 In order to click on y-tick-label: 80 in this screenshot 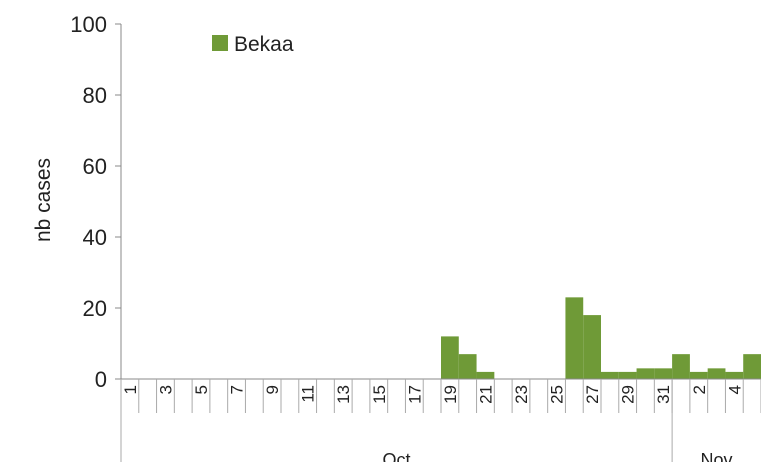, I will do `click(95, 95)`.